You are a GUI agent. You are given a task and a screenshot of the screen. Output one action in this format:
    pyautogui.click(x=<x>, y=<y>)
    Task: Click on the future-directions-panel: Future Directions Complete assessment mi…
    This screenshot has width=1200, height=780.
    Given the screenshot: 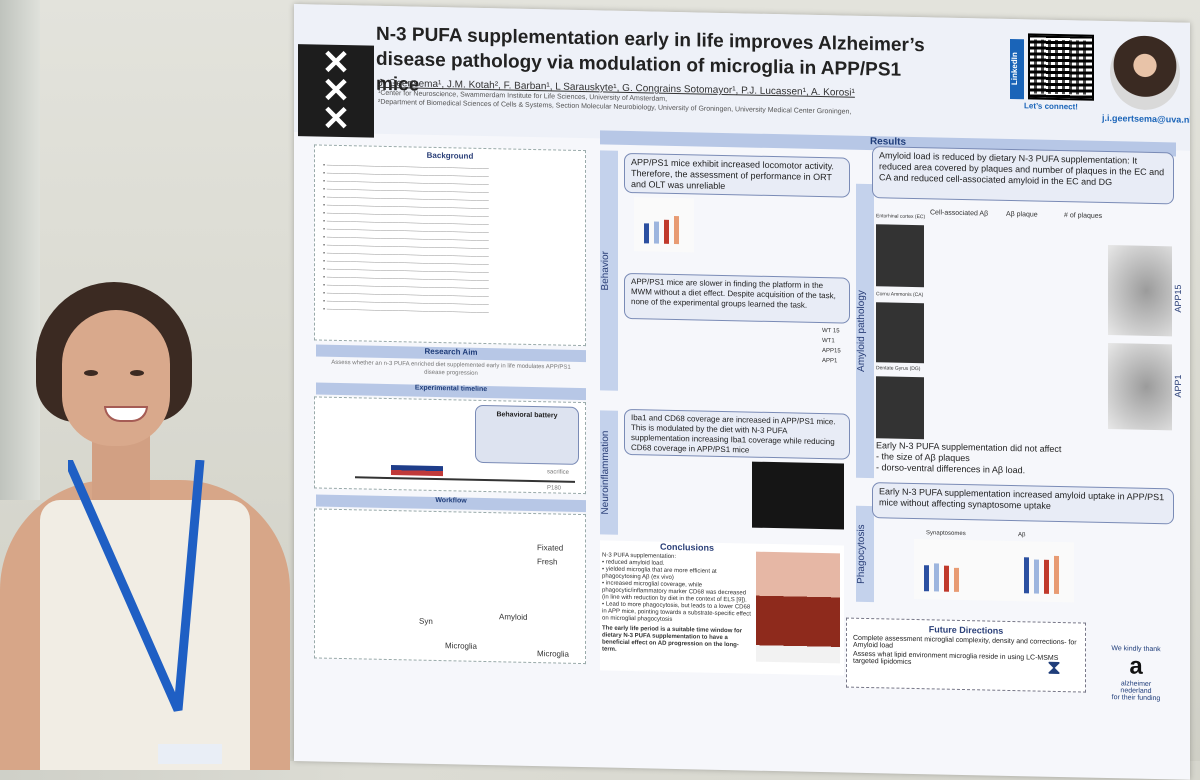 What is the action you would take?
    pyautogui.click(x=966, y=655)
    